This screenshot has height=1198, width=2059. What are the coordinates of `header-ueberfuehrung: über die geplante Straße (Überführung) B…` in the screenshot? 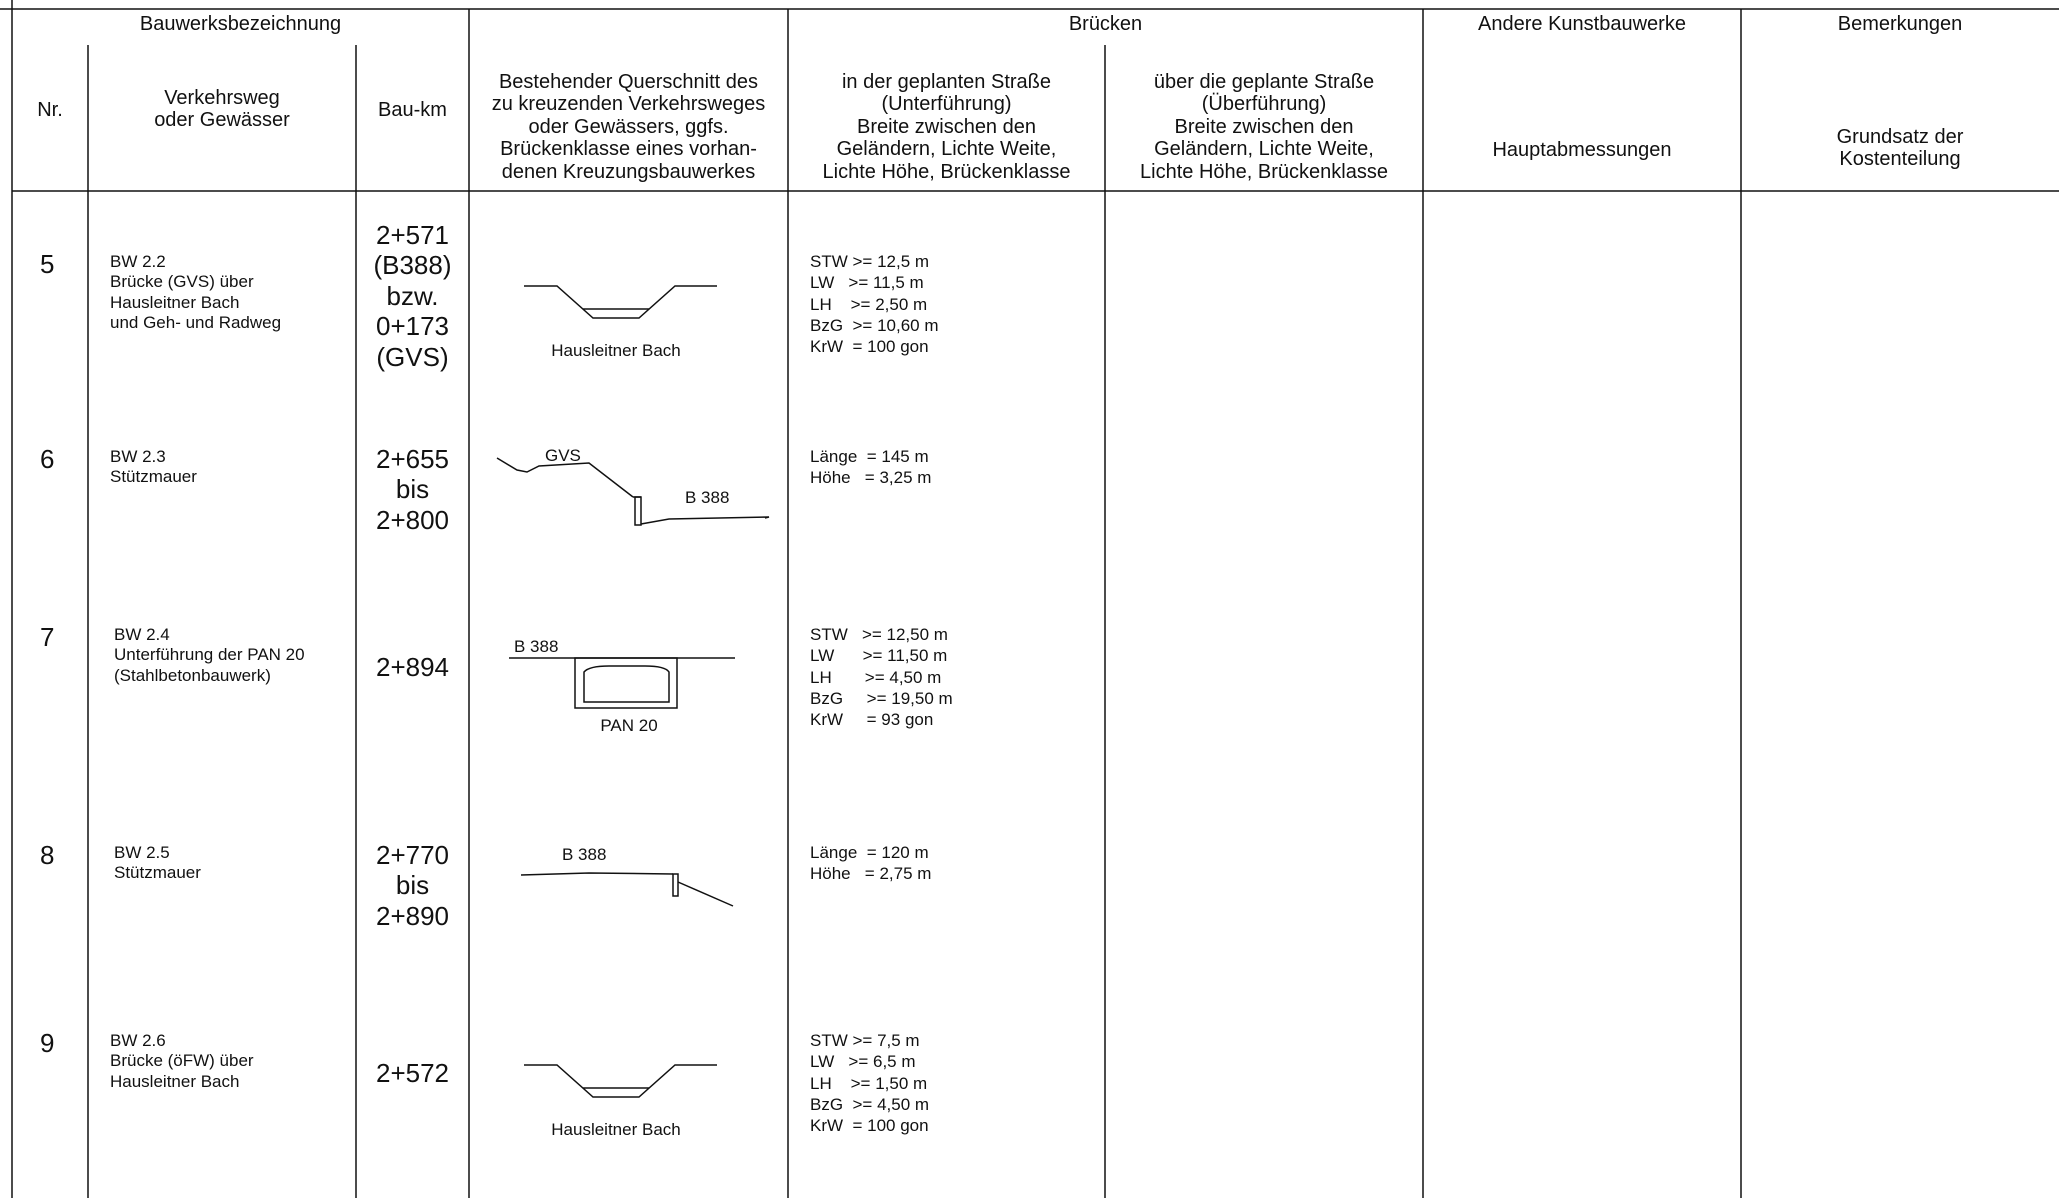 It's located at (1264, 127).